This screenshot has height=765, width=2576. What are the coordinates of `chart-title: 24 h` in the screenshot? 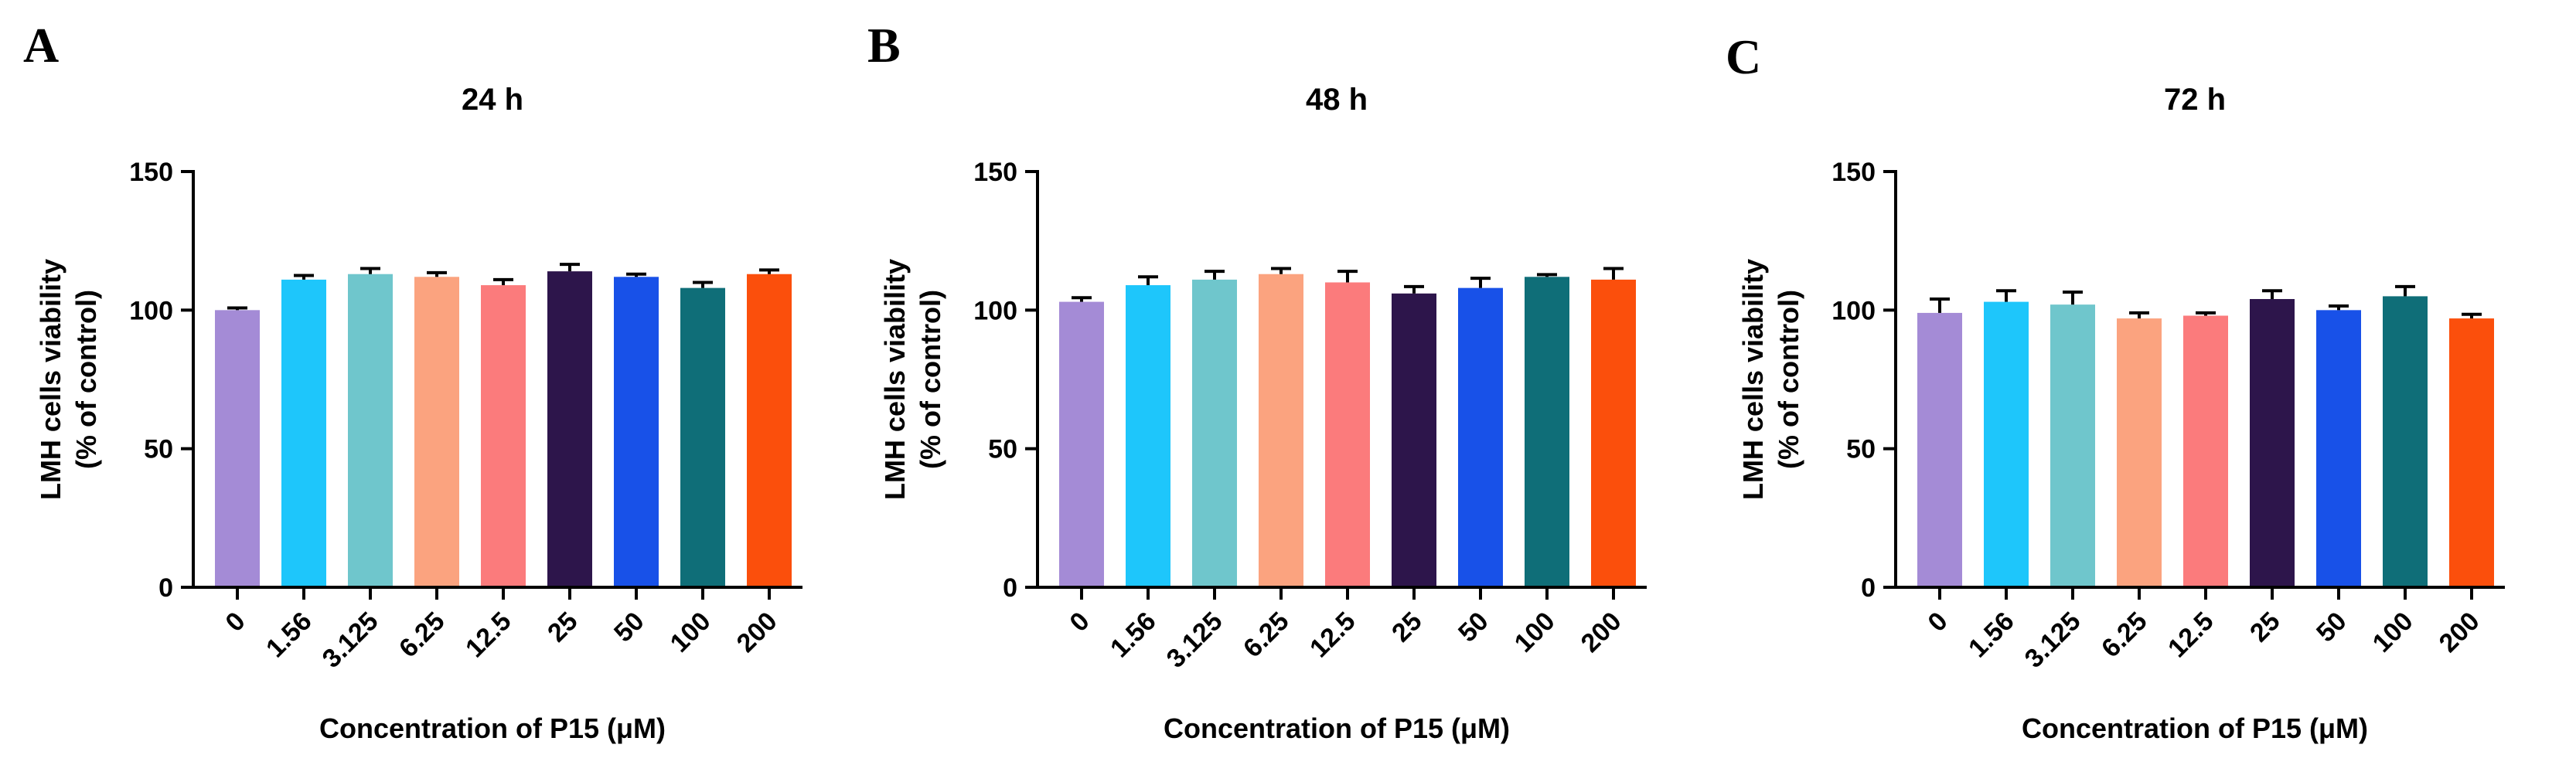 It's located at (492, 100).